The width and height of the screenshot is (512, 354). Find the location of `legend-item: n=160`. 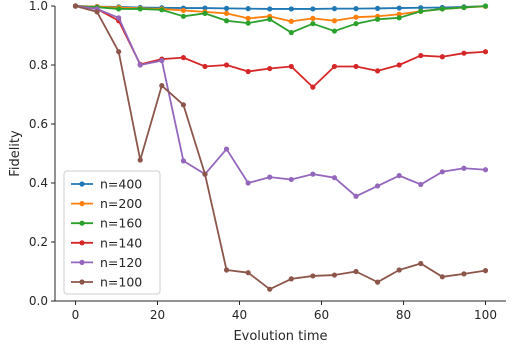

legend-item: n=160 is located at coordinates (106, 223).